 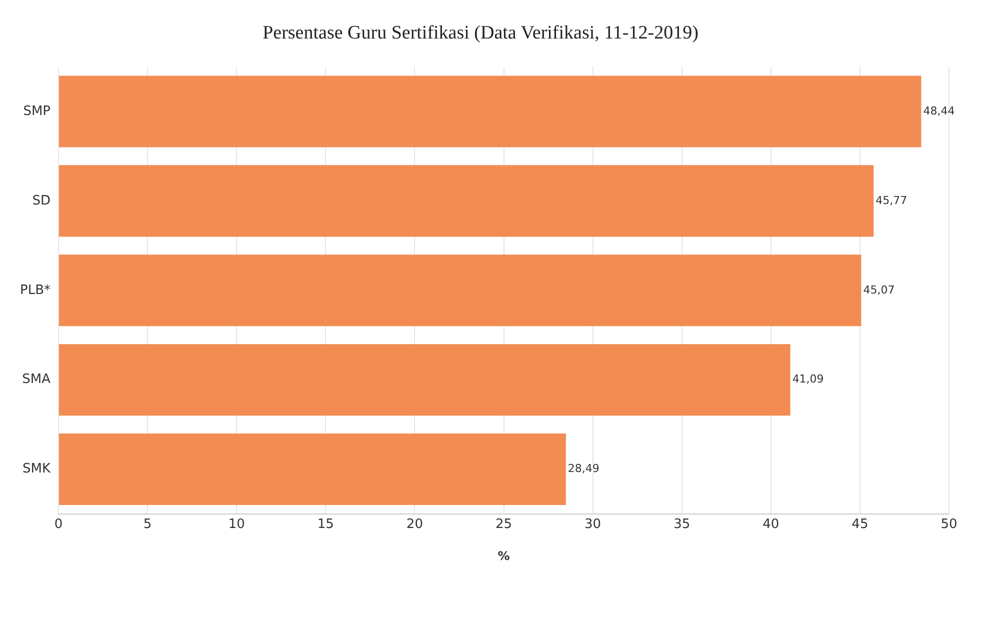 What do you see at coordinates (808, 379) in the screenshot?
I see `data-label: 41,09` at bounding box center [808, 379].